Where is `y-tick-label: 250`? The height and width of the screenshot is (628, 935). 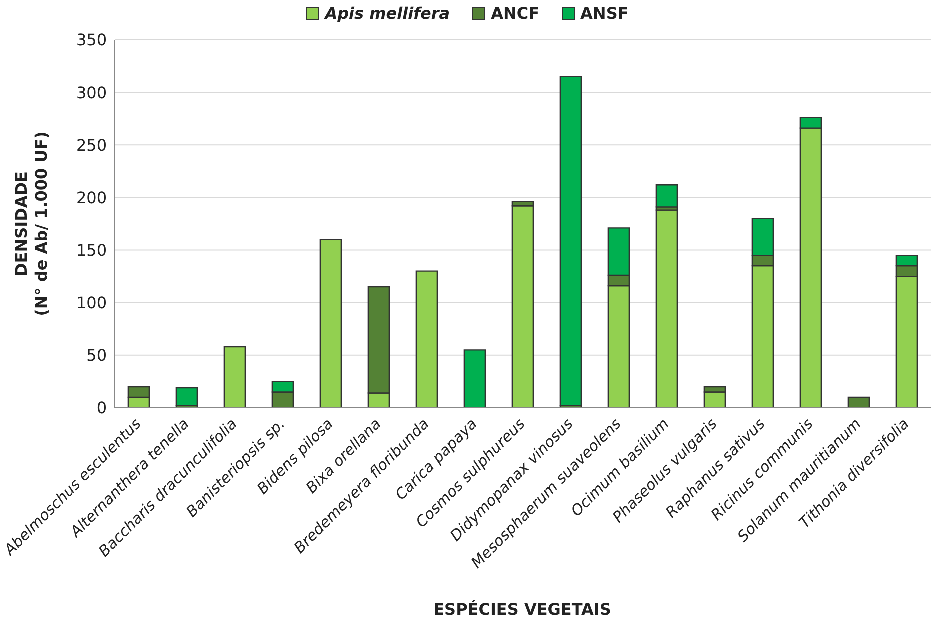
y-tick-label: 250 is located at coordinates (91, 145).